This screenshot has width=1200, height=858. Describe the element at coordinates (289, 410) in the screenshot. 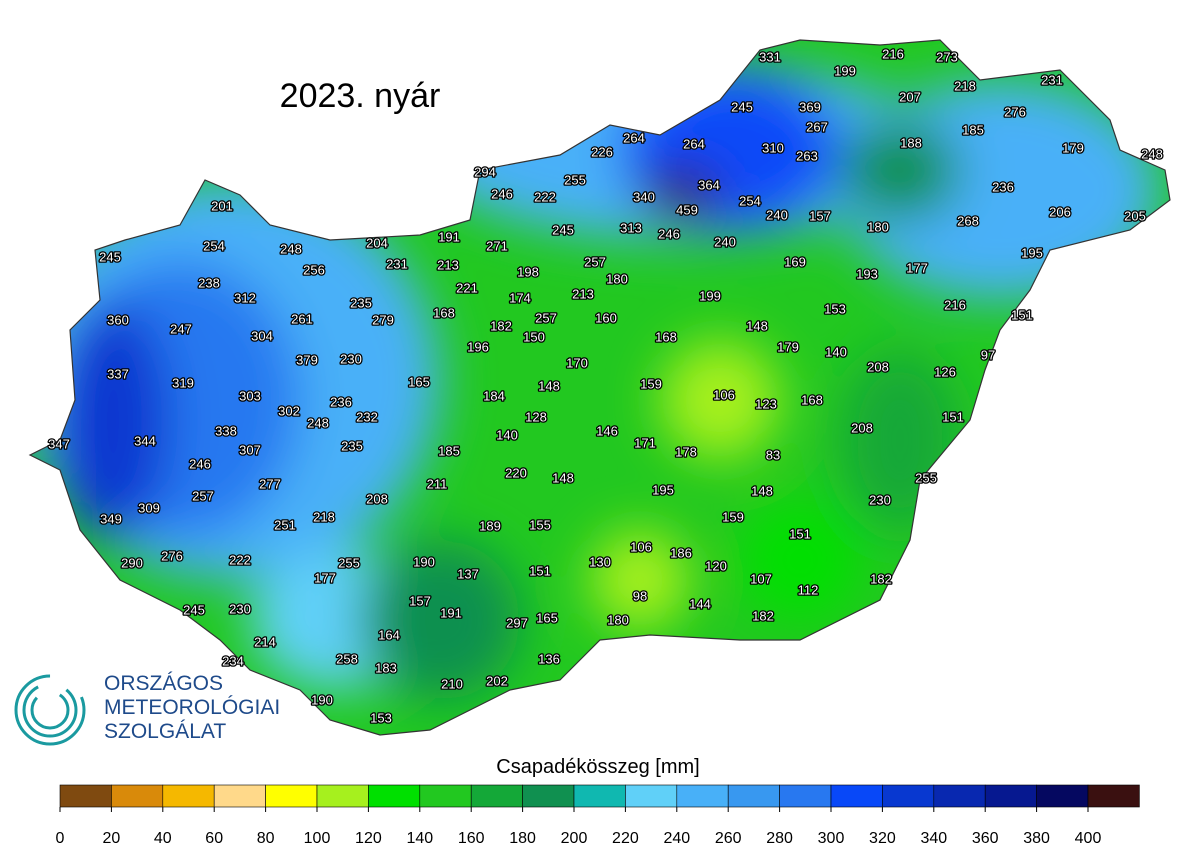

I see `station-value: 302` at that location.